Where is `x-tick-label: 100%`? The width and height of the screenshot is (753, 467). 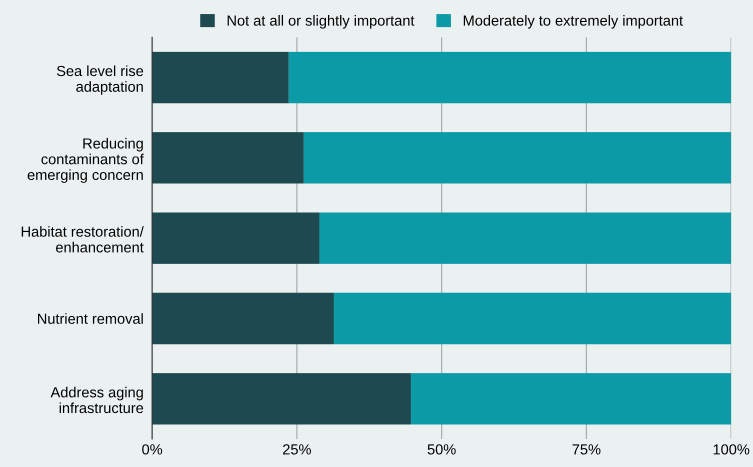
x-tick-label: 100% is located at coordinates (732, 449).